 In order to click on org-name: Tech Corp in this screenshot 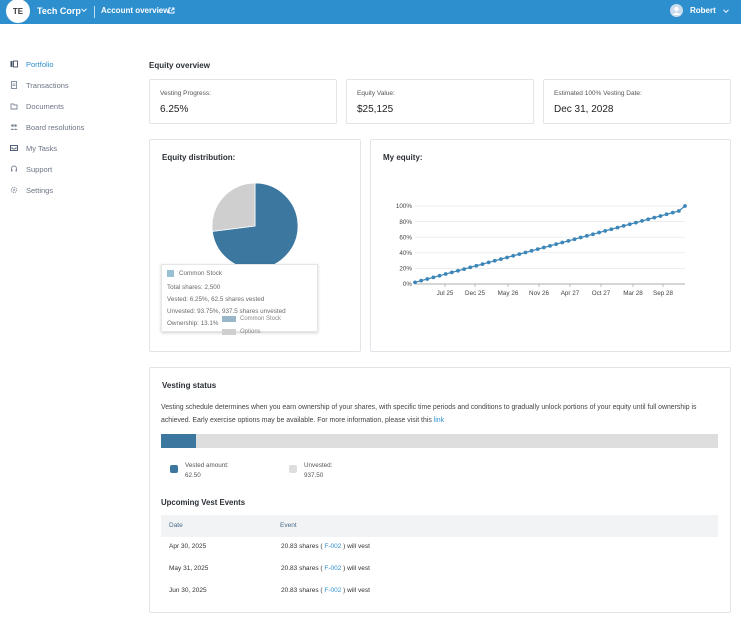, I will do `click(59, 11)`.